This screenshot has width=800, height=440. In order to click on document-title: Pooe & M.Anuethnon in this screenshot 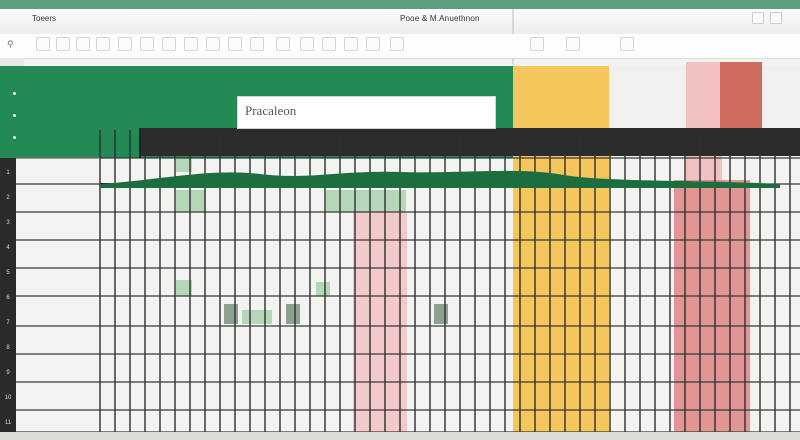, I will do `click(440, 18)`.